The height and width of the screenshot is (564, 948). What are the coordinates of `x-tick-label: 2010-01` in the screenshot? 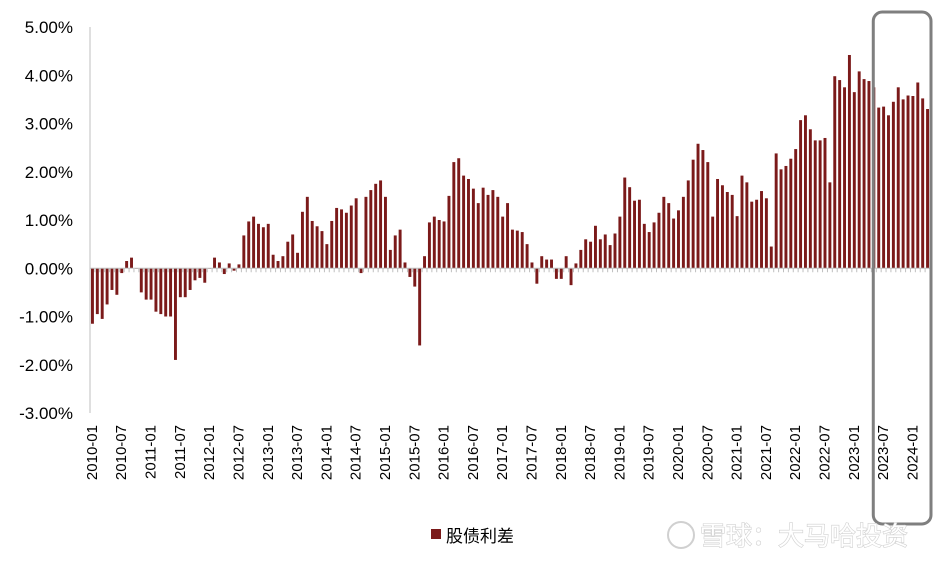 It's located at (92, 452).